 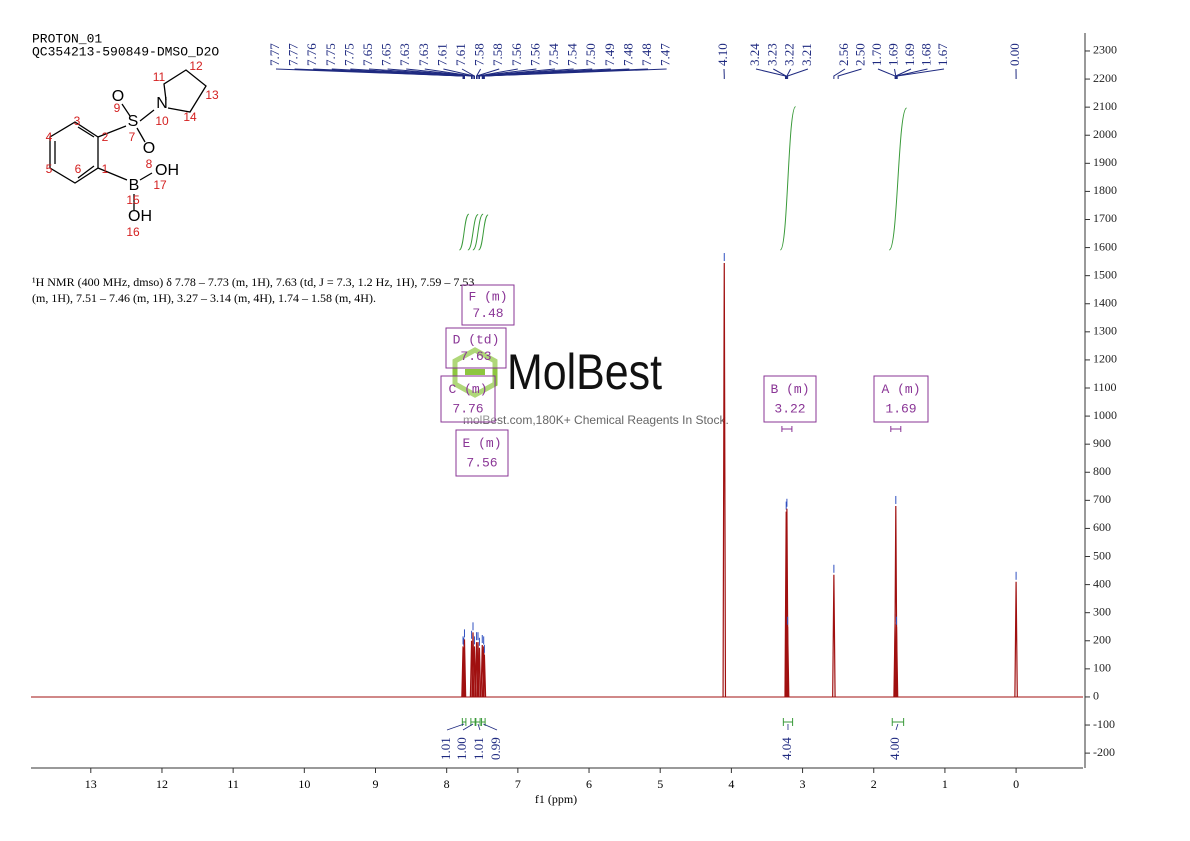 What do you see at coordinates (1105, 106) in the screenshot?
I see `y-tick-label: 2100` at bounding box center [1105, 106].